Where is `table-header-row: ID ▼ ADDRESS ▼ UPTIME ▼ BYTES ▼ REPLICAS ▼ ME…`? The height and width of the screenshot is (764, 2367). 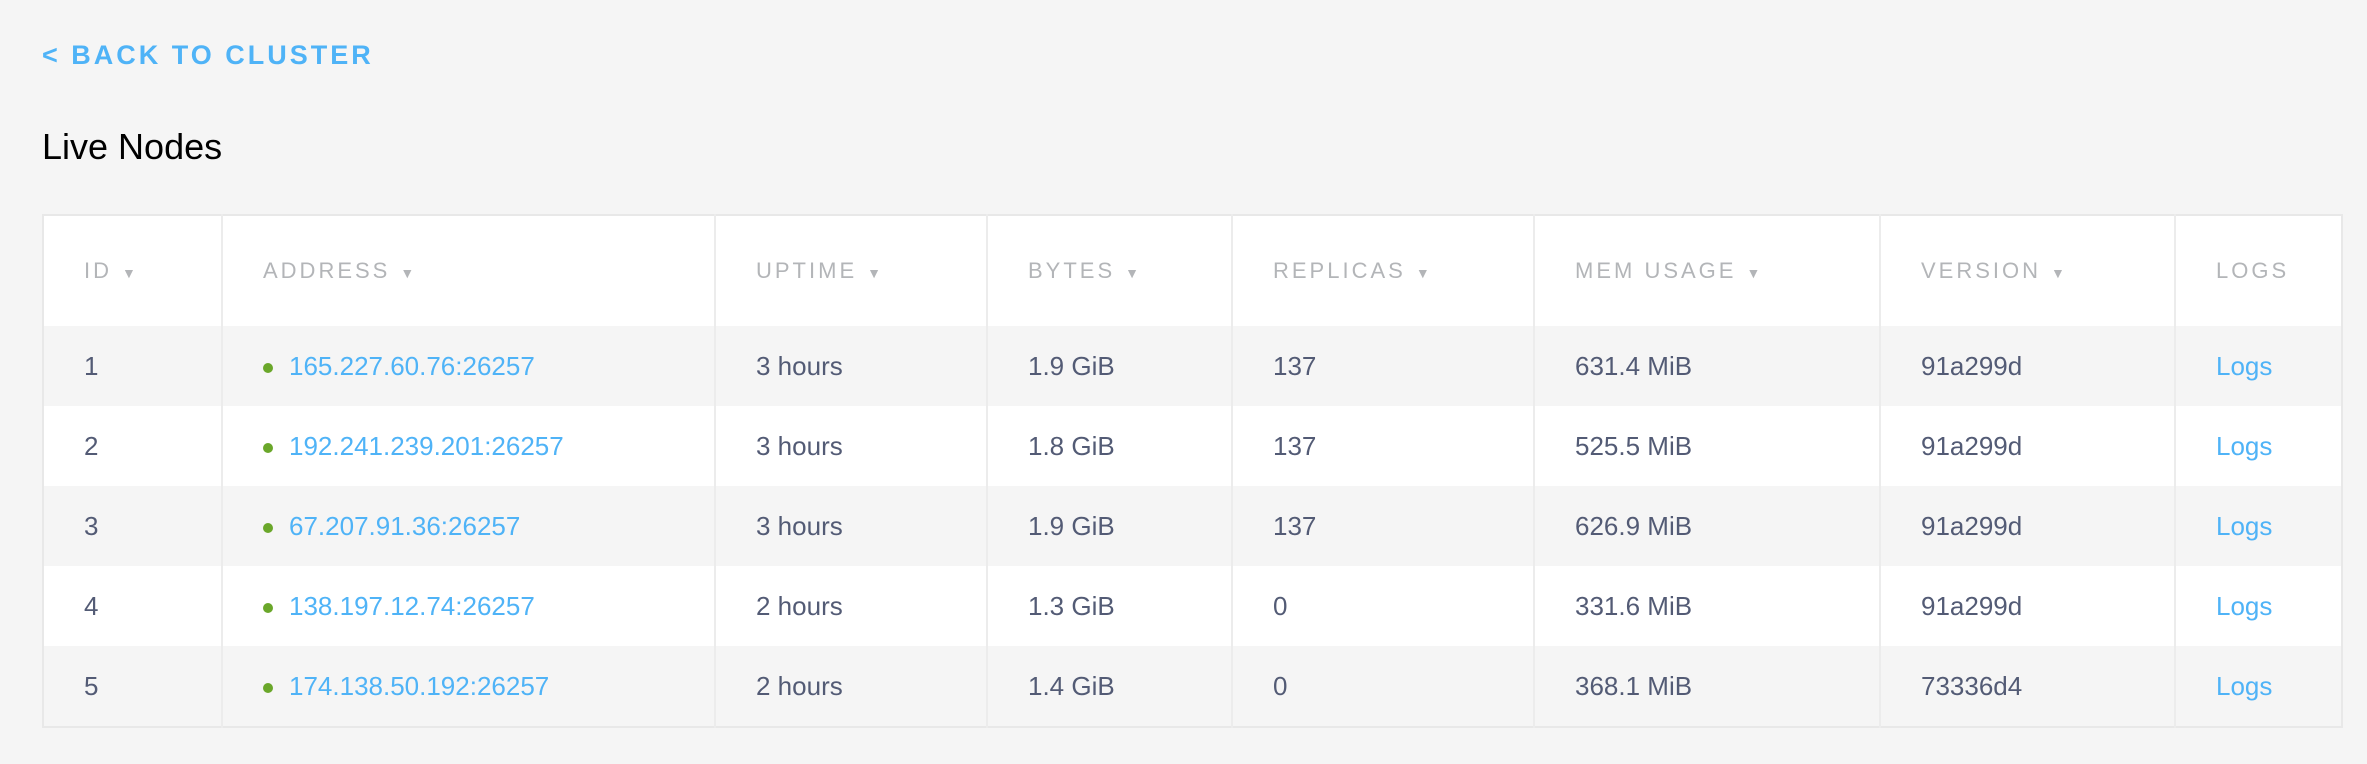 table-header-row: ID ▼ ADDRESS ▼ UPTIME ▼ BYTES ▼ REPLICAS ▼ ME… is located at coordinates (1192, 270).